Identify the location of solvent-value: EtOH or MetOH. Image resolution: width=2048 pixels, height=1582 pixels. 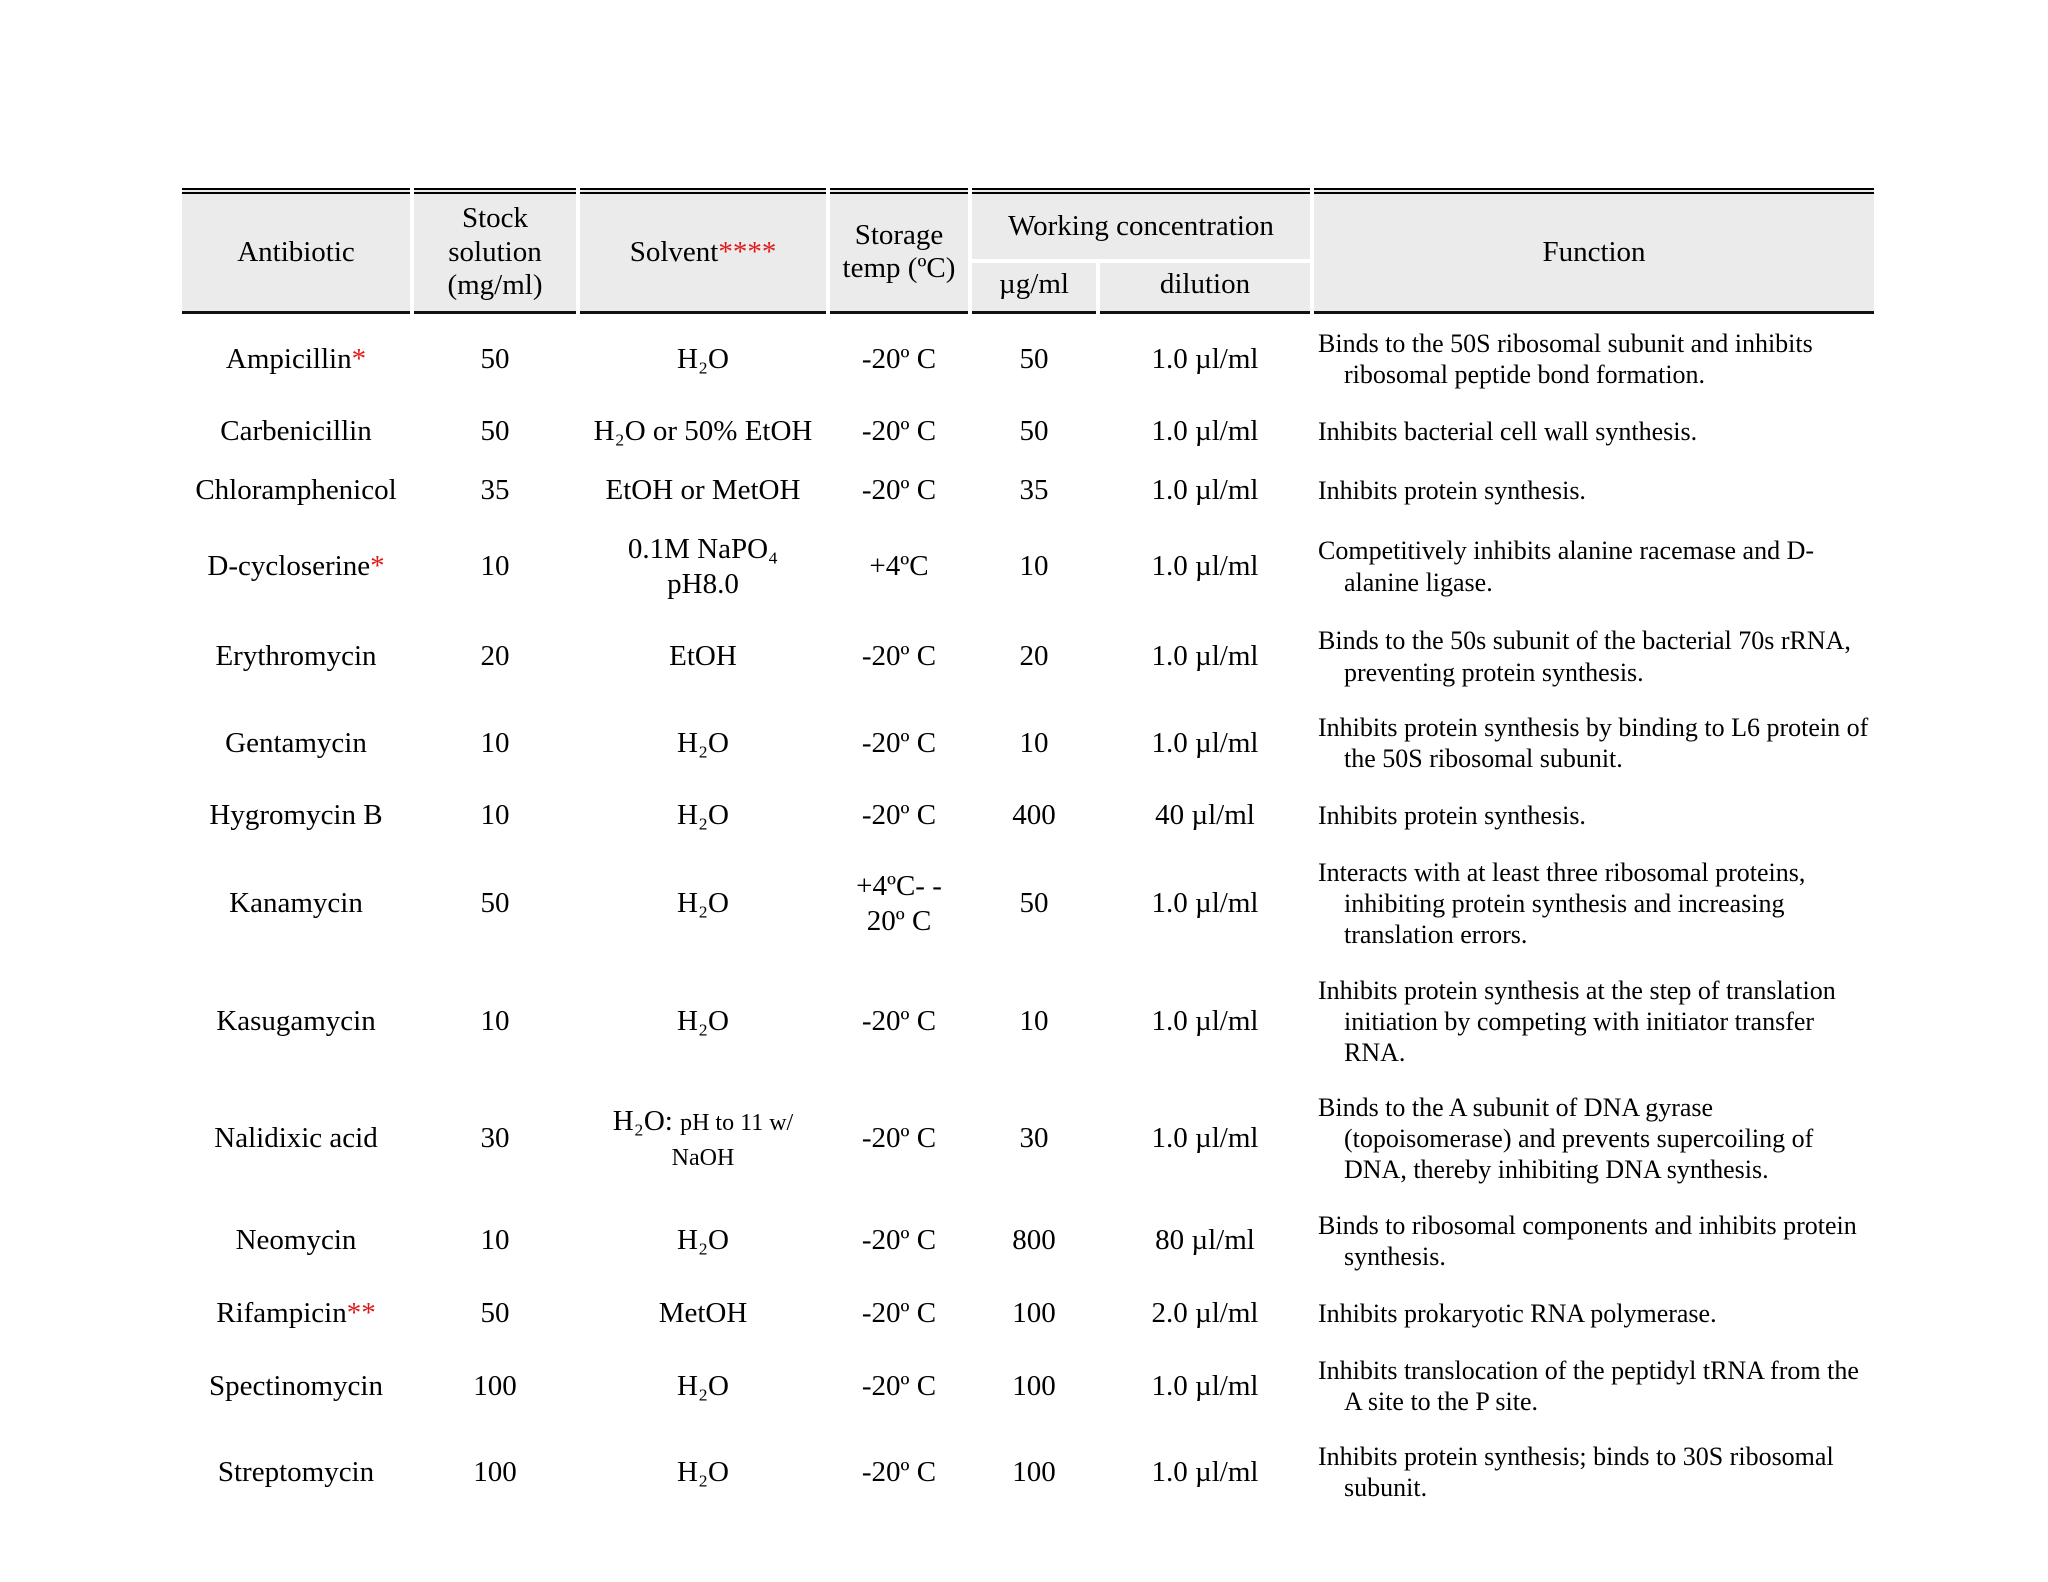
(703, 490).